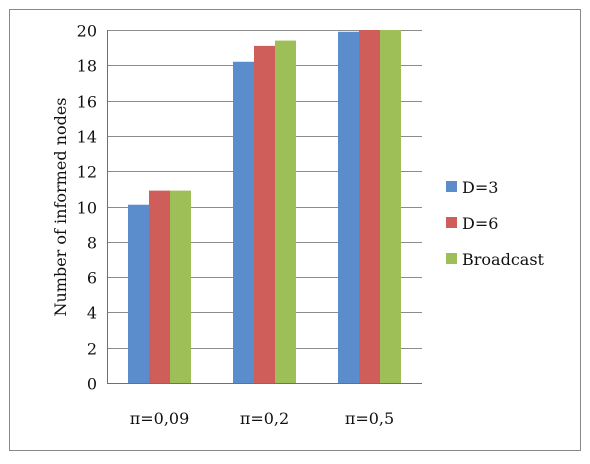 The height and width of the screenshot is (464, 590). I want to click on legend-label: Broadcast, so click(503, 259).